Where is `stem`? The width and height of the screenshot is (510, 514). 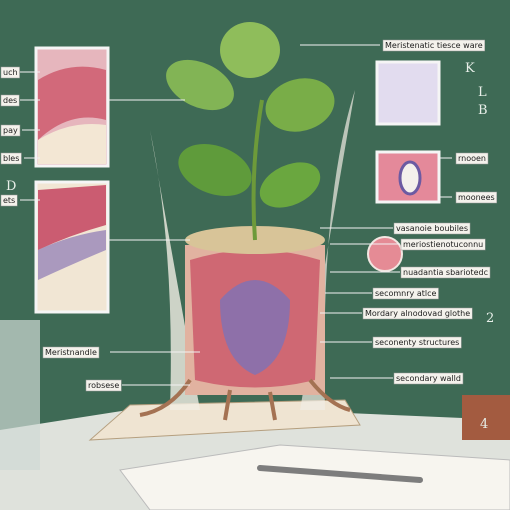 stem is located at coordinates (257, 170).